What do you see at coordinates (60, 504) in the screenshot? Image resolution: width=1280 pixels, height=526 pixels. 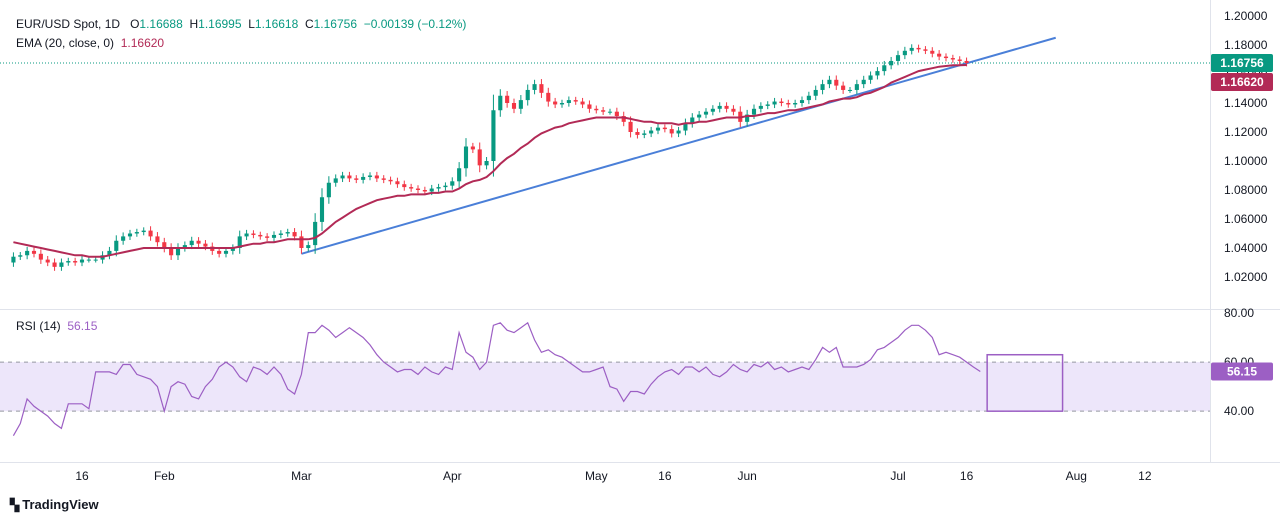 I see `tradingview-logo-text: TradingView` at bounding box center [60, 504].